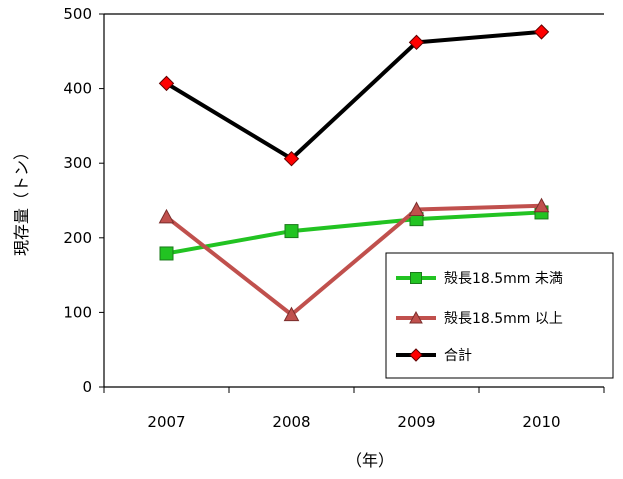 The height and width of the screenshot is (479, 623). I want to click on legend-entry: 殻長18.5mm 未満, so click(479, 279).